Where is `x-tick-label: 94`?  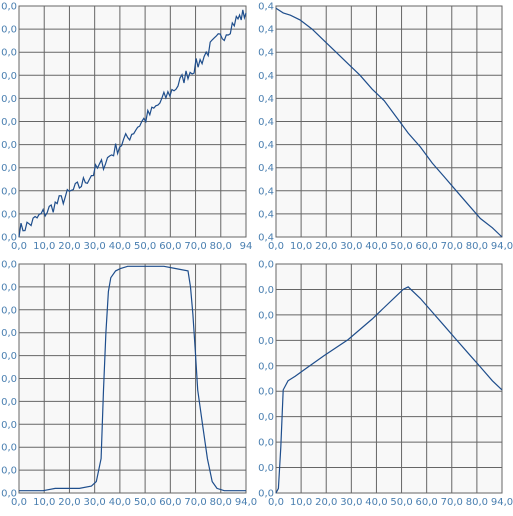
x-tick-label: 94 is located at coordinates (246, 246).